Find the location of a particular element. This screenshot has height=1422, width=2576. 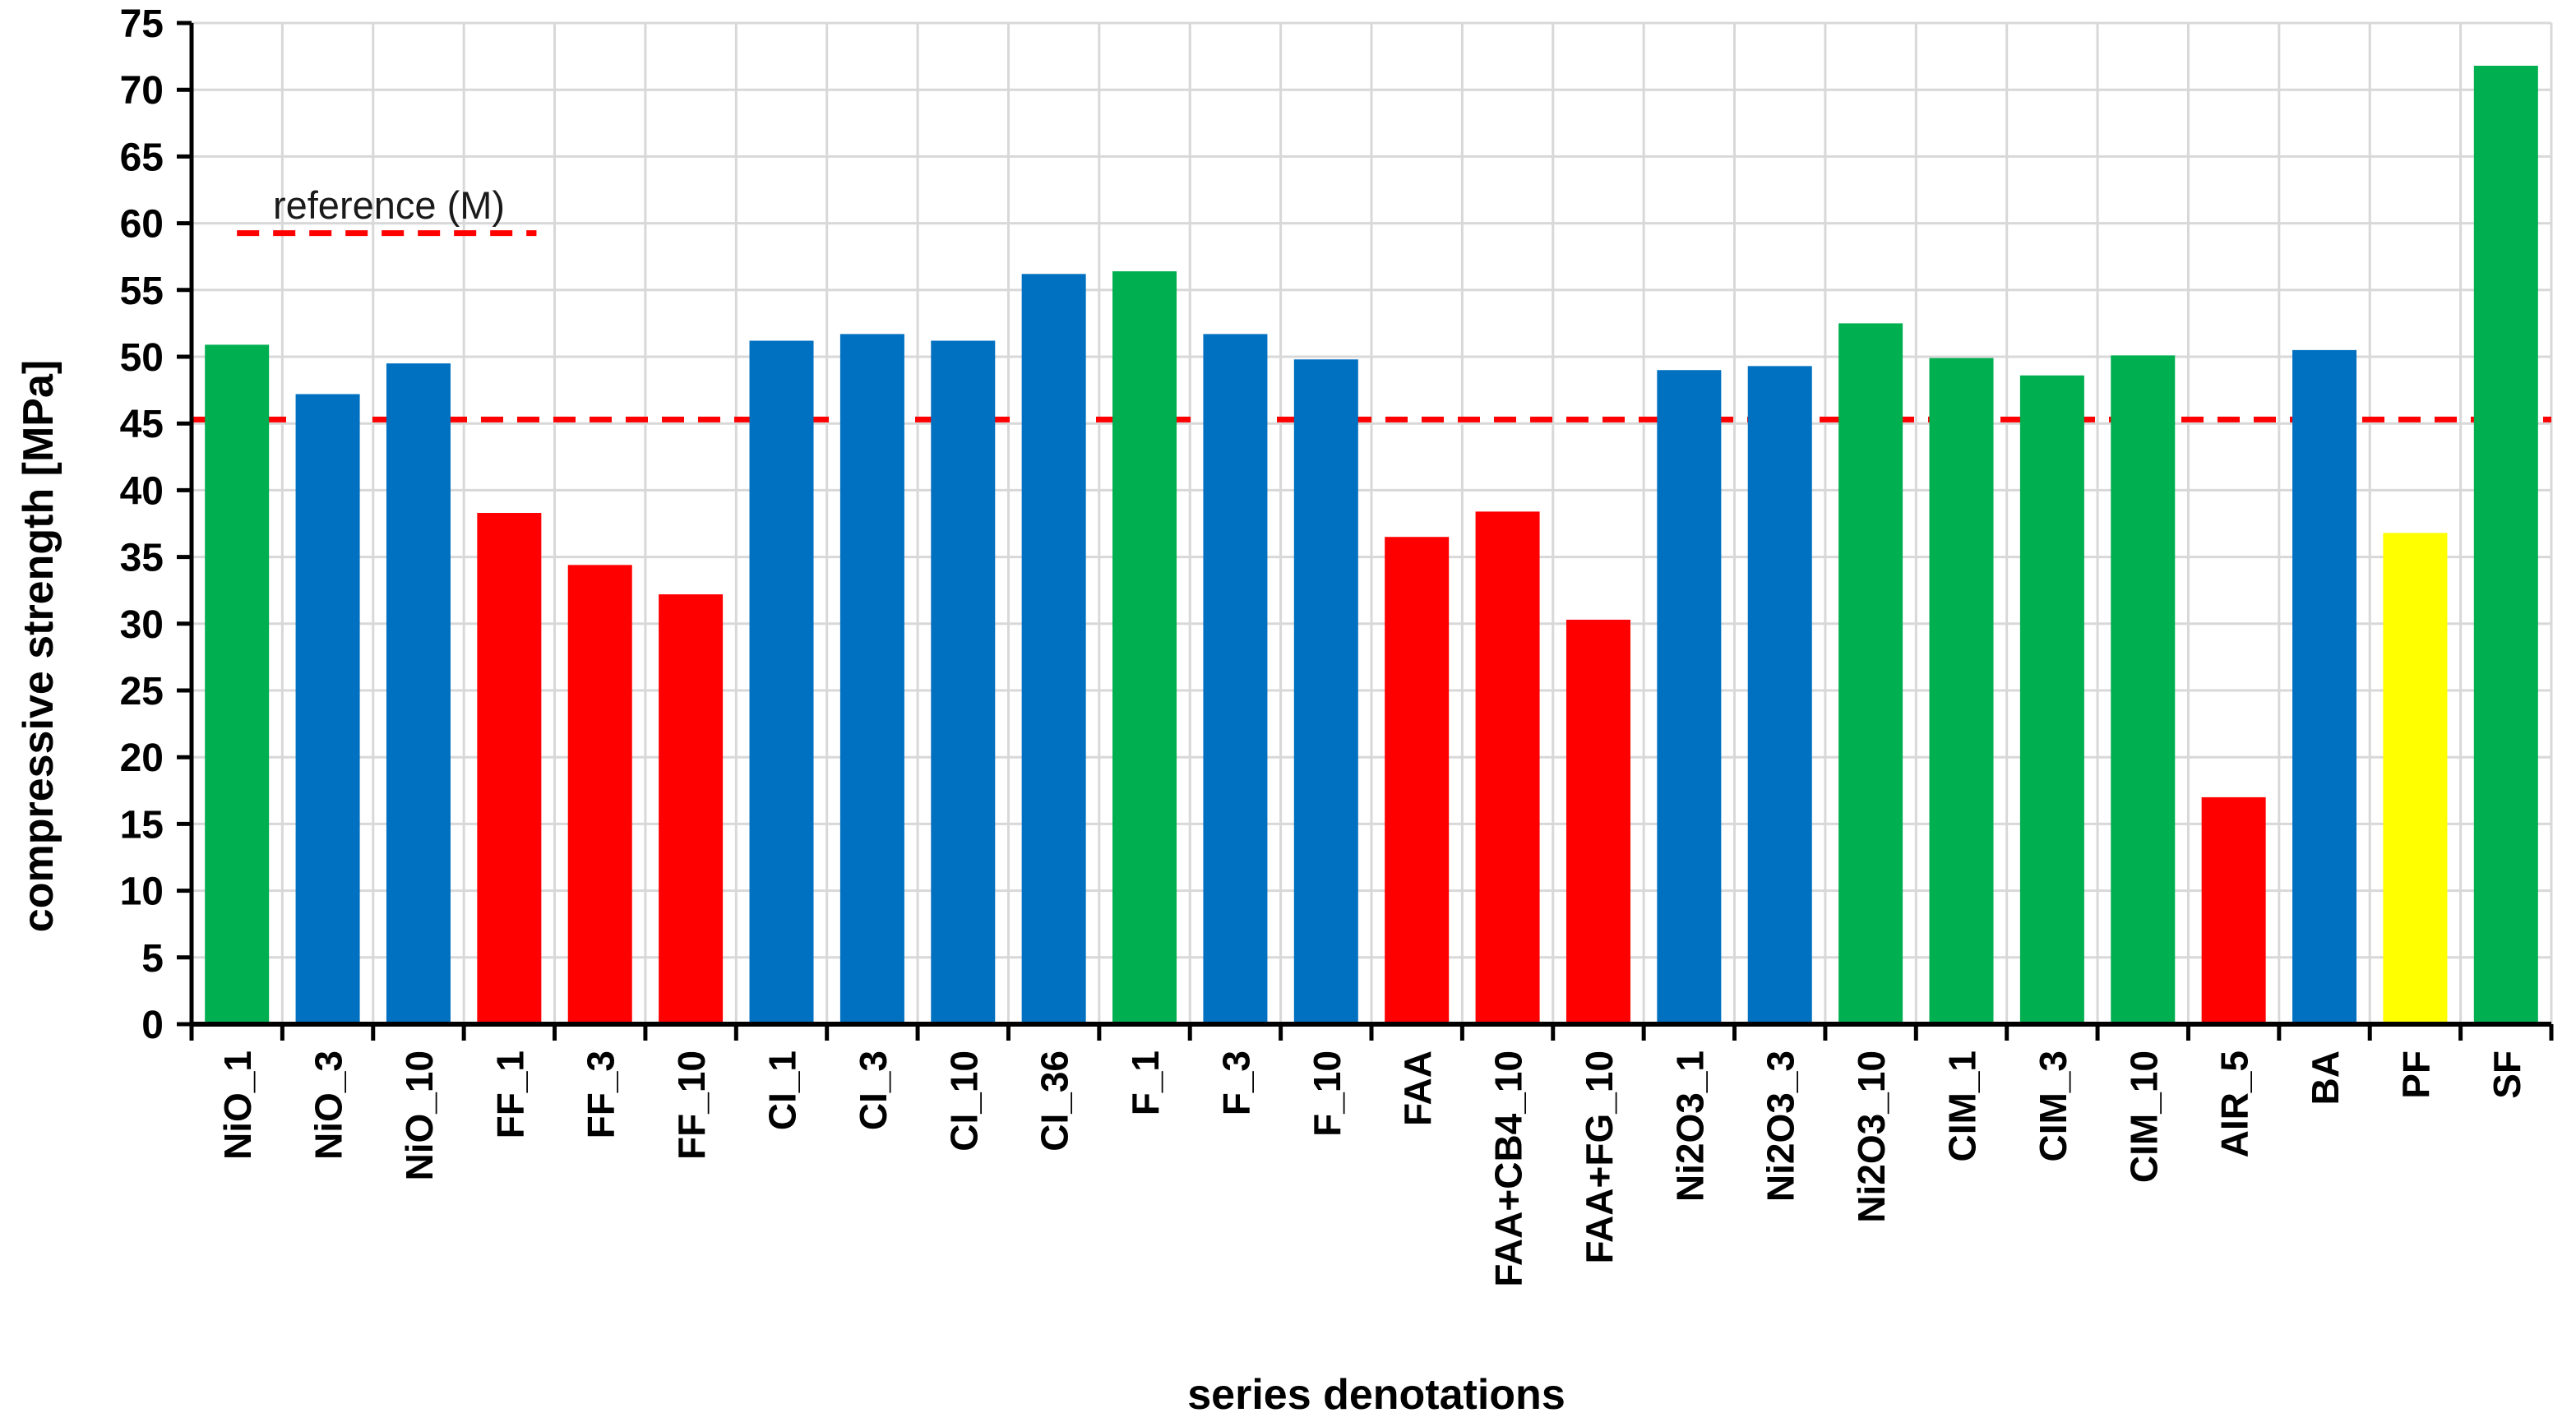

category-label: F_10 is located at coordinates (1327, 1093).